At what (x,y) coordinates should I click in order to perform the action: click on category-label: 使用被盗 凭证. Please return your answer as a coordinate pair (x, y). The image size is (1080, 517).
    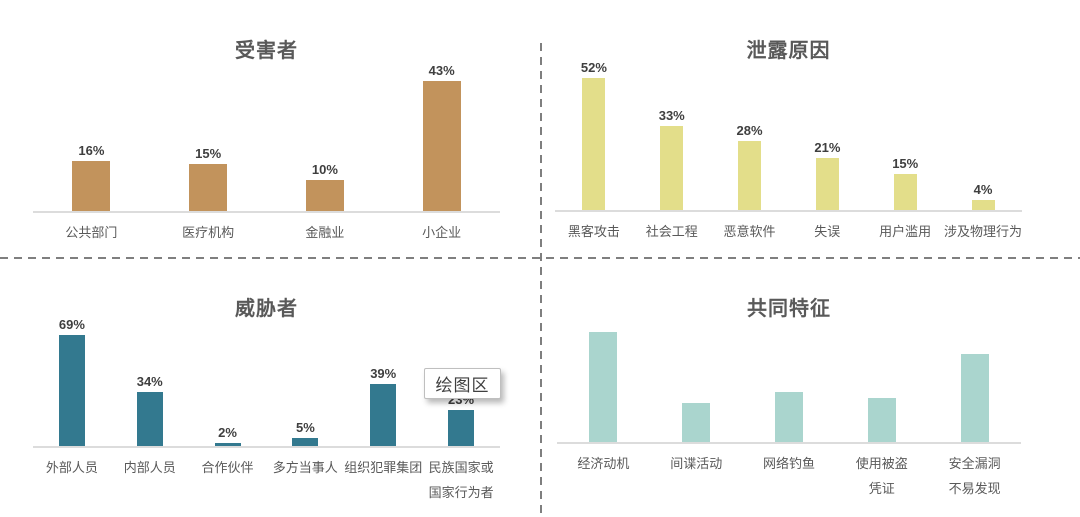
    Looking at the image, I should click on (881, 476).